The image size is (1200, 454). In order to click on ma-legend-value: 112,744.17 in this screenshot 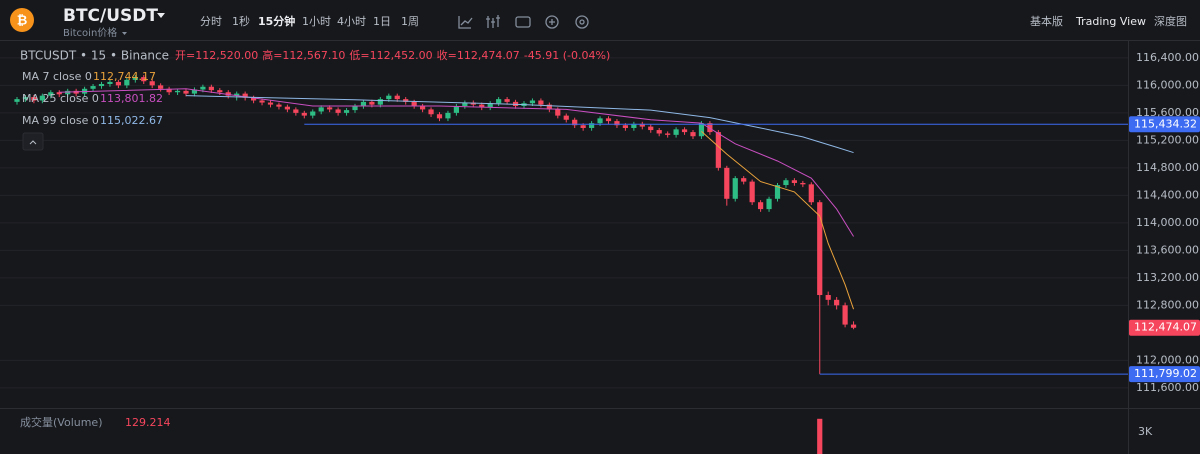, I will do `click(124, 76)`.